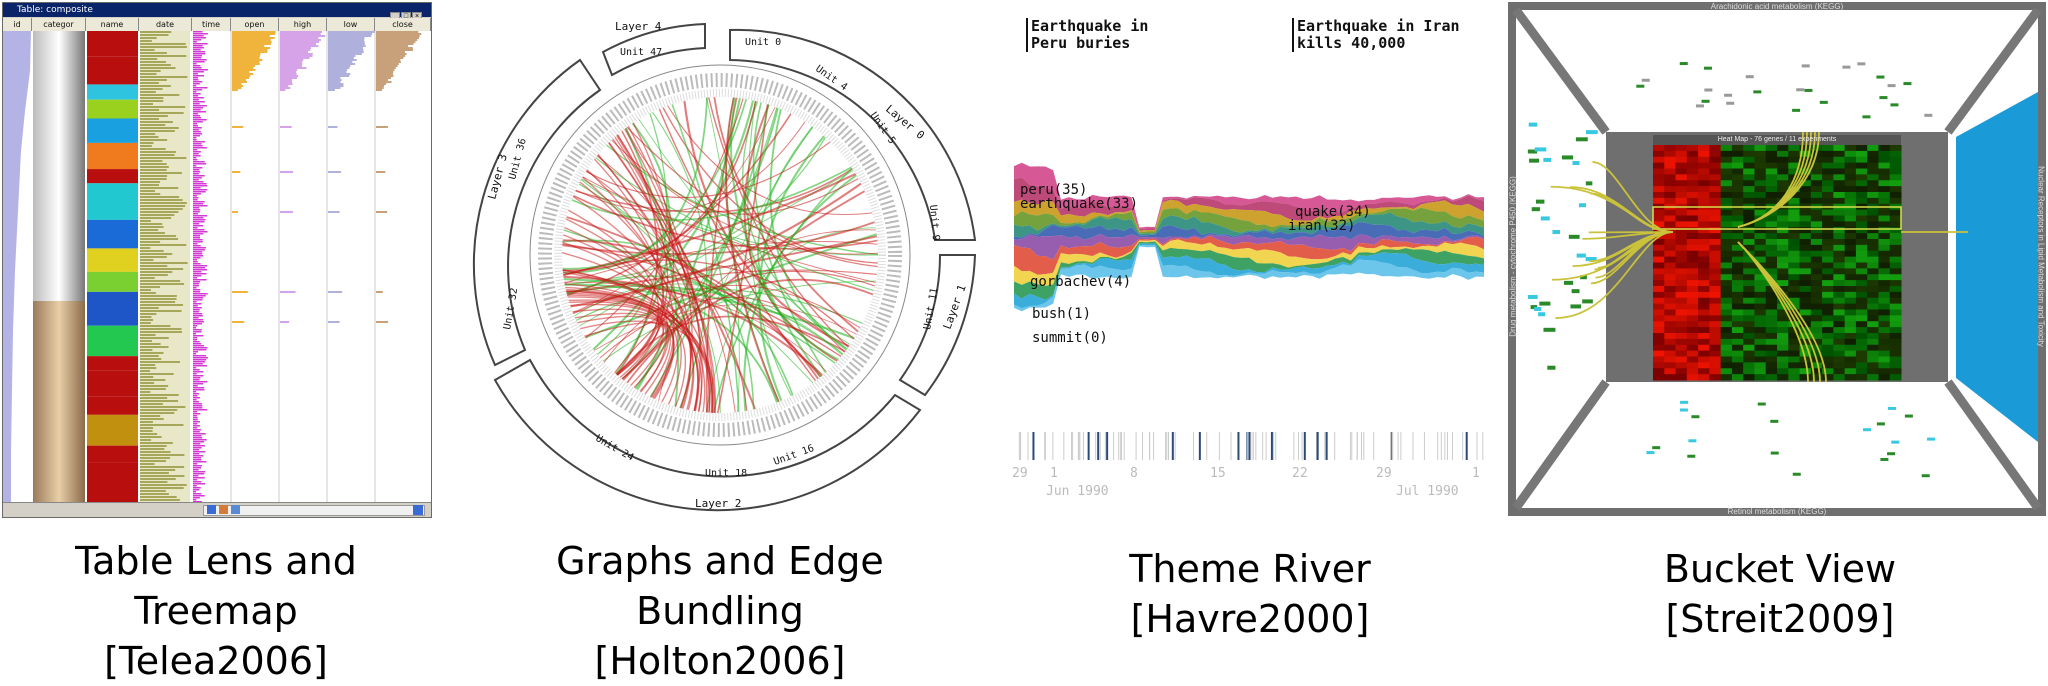 The height and width of the screenshot is (686, 2048). What do you see at coordinates (217, 10) in the screenshot?
I see `window-title-bar: Table: composite` at bounding box center [217, 10].